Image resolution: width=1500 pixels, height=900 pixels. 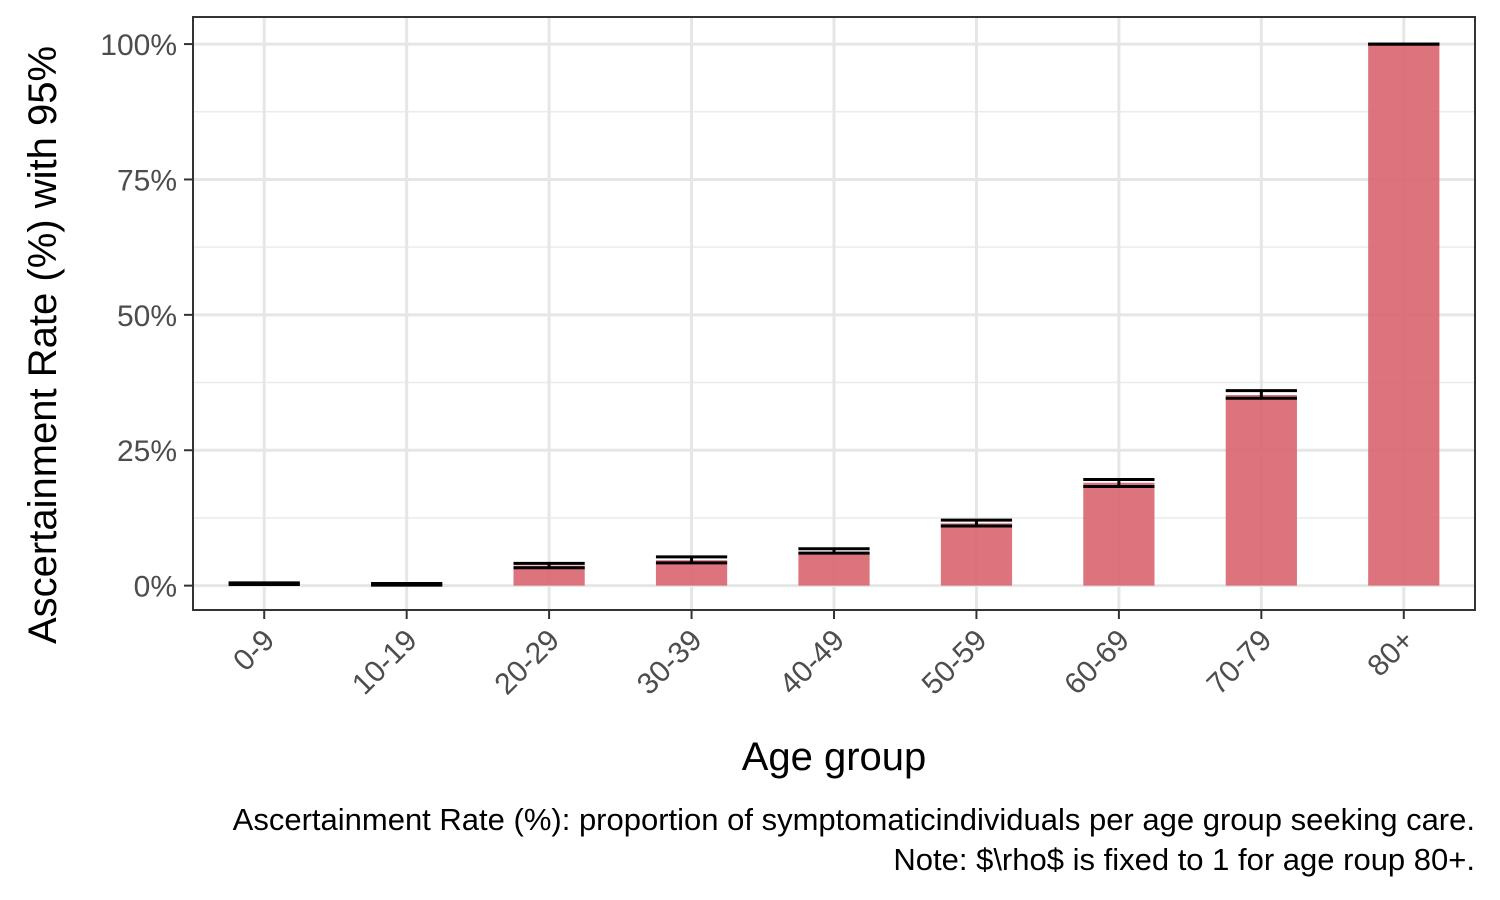 I want to click on x-tick-label: 80+, so click(x=1390, y=653).